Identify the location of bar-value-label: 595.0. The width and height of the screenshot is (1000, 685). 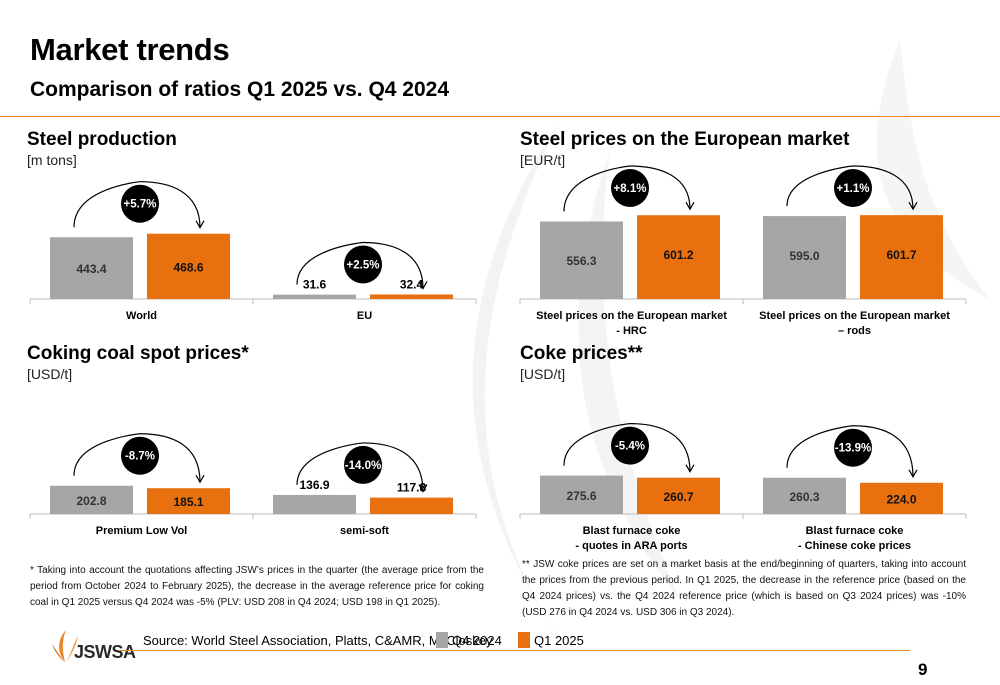
(804, 256).